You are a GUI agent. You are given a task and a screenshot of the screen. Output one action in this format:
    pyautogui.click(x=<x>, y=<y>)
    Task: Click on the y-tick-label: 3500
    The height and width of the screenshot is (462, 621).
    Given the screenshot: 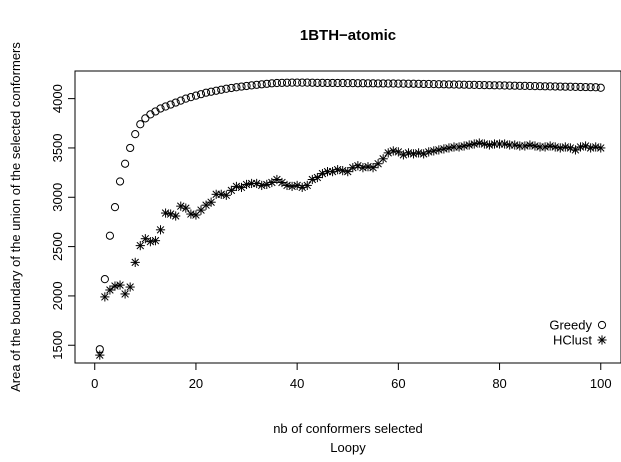 What is the action you would take?
    pyautogui.click(x=57, y=147)
    